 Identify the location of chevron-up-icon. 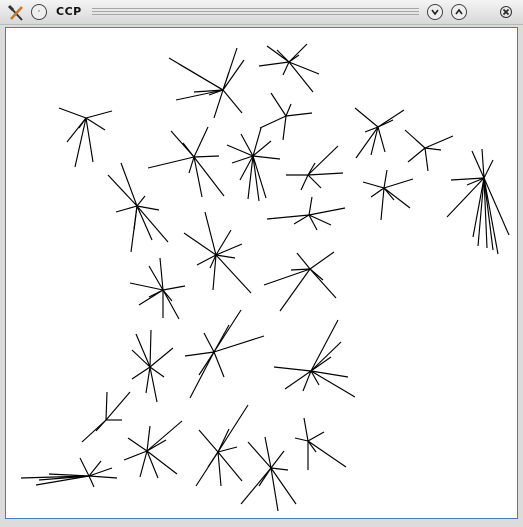
(459, 12).